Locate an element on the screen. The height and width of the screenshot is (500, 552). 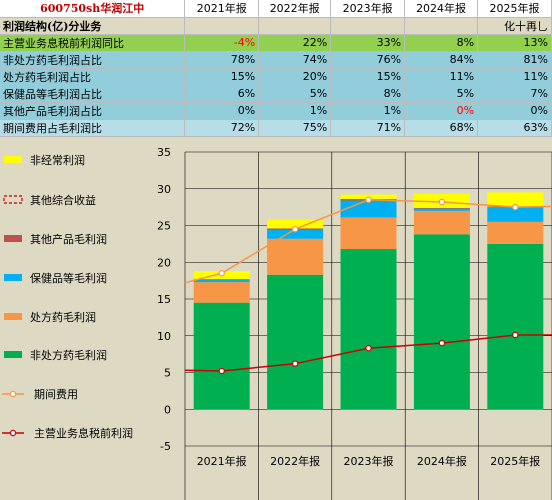
year-header: 2025年报 is located at coordinates (514, 9).